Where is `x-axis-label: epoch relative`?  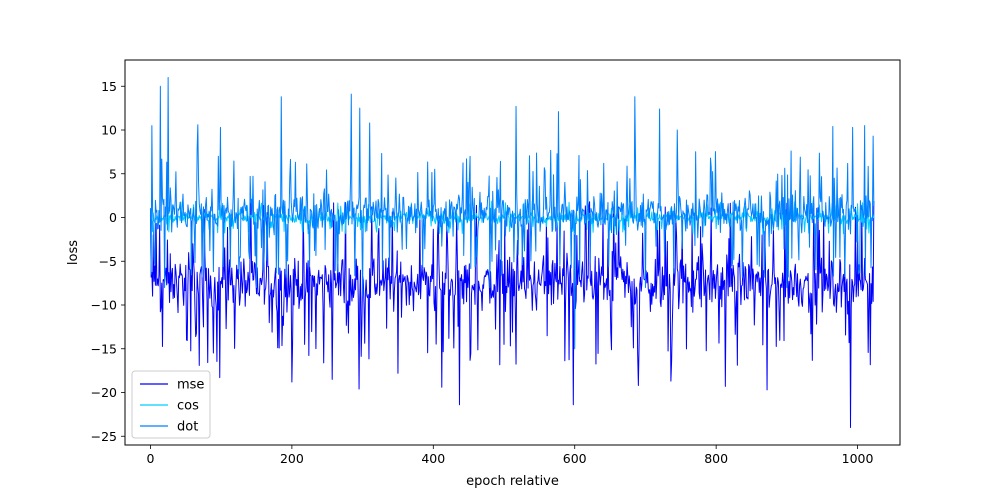 x-axis-label: epoch relative is located at coordinates (512, 481).